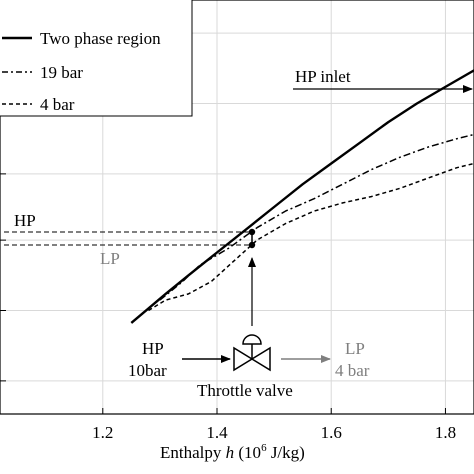  Describe the element at coordinates (252, 232) in the screenshot. I see `hp-state-point` at that location.